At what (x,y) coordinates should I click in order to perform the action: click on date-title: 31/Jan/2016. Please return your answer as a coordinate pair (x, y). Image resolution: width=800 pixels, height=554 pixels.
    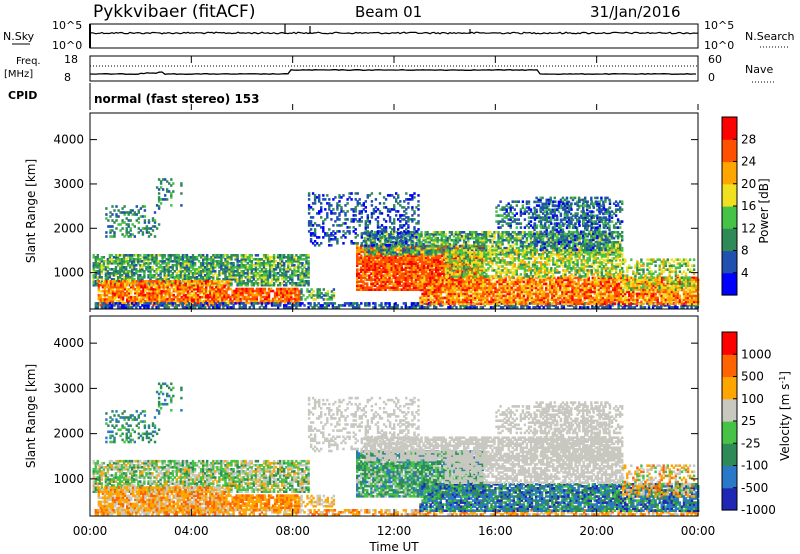
    Looking at the image, I should click on (635, 12).